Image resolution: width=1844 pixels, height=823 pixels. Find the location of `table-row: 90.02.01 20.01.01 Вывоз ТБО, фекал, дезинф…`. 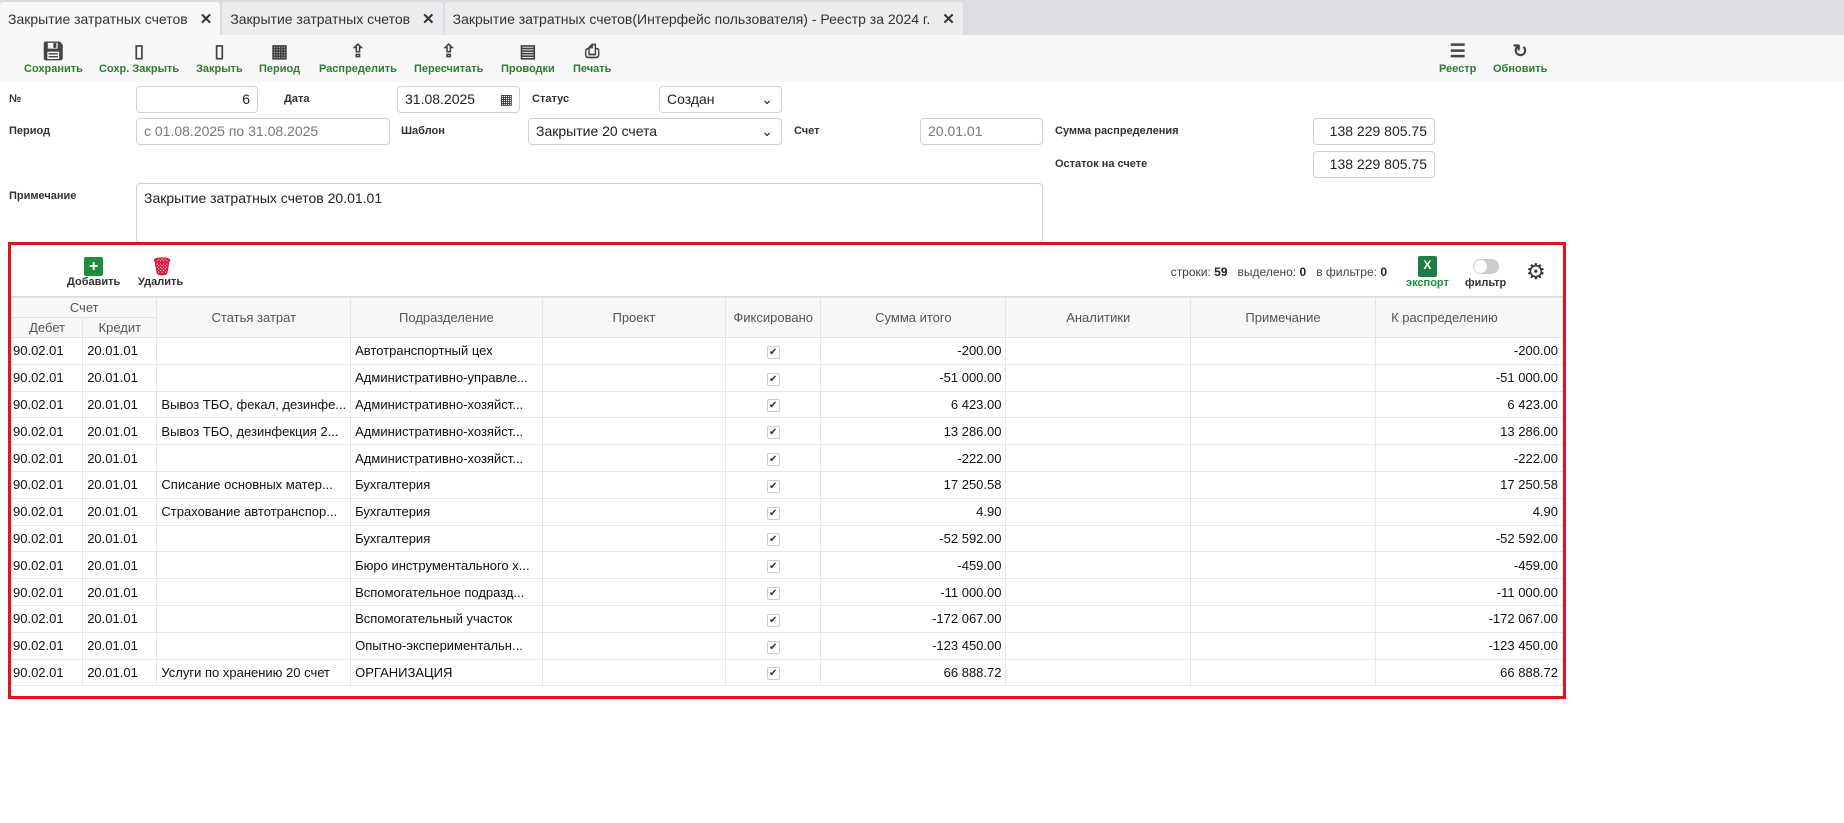

table-row: 90.02.01 20.01.01 Вывоз ТБО, фекал, дезинф… is located at coordinates (787, 404).